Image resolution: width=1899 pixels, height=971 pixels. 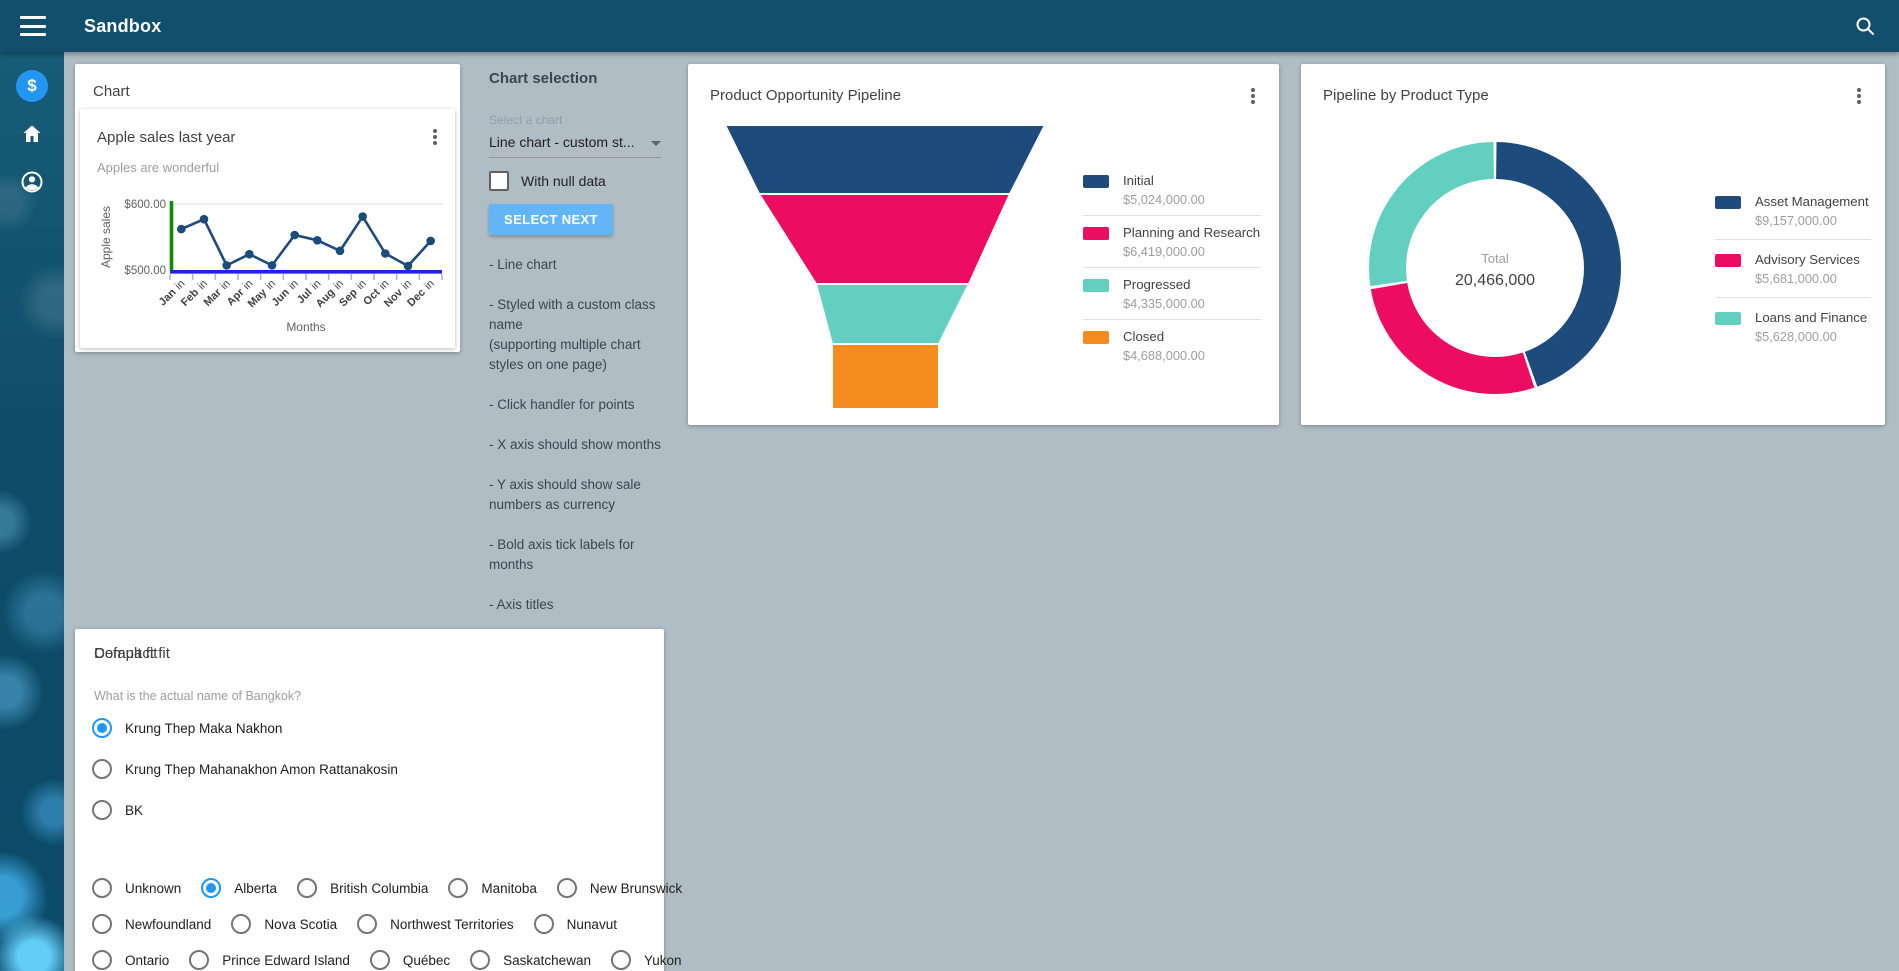 I want to click on menu-icon, so click(x=33, y=26).